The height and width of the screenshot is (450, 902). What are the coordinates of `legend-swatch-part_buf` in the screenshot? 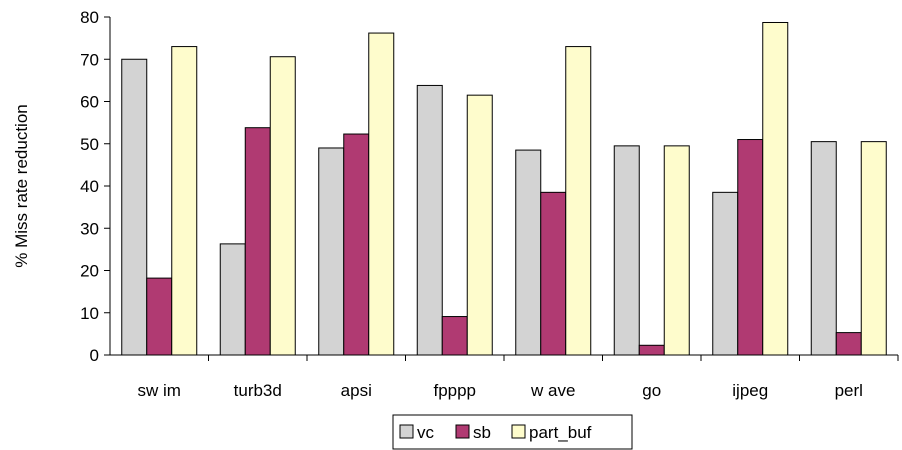 It's located at (518, 431).